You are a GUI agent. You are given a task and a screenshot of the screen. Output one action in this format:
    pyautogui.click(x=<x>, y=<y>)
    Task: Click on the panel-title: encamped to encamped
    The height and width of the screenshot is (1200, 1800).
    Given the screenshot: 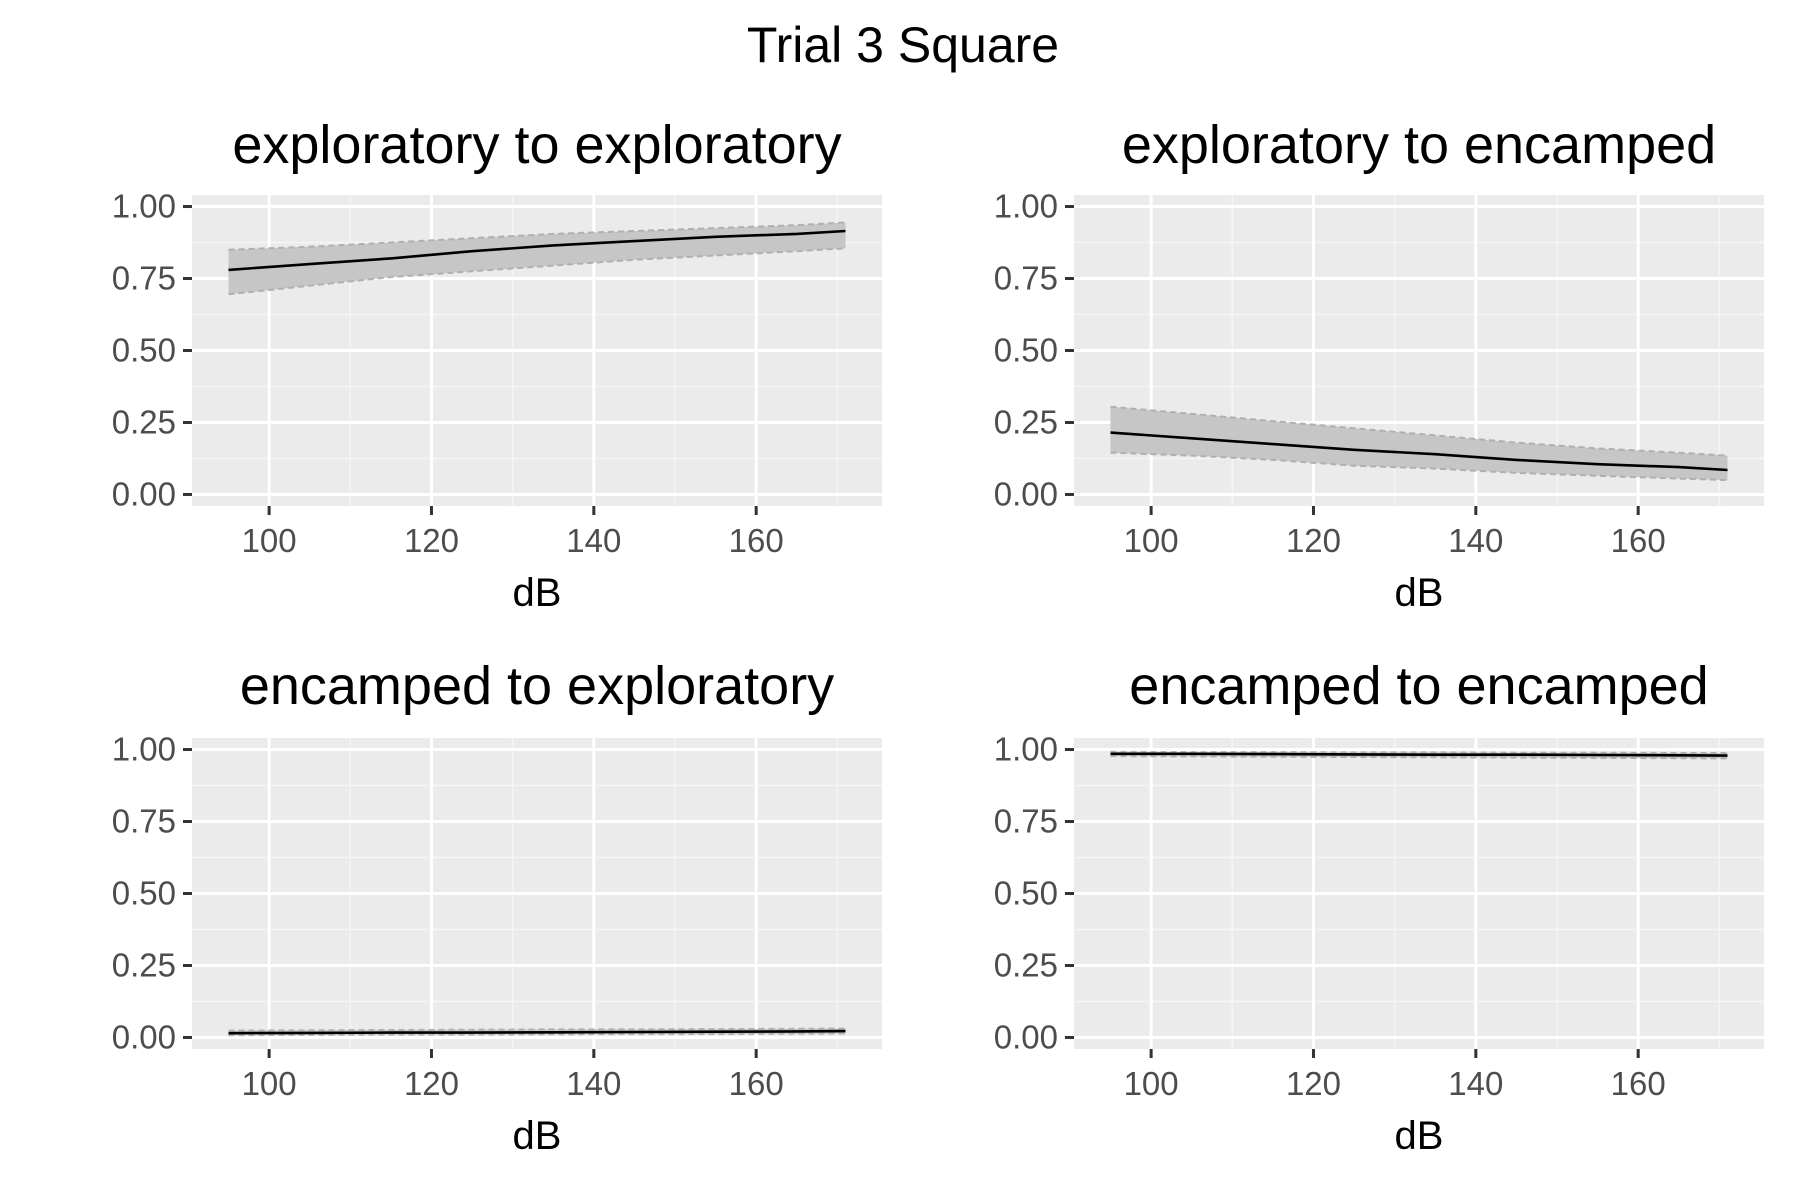 What is the action you would take?
    pyautogui.click(x=1418, y=686)
    